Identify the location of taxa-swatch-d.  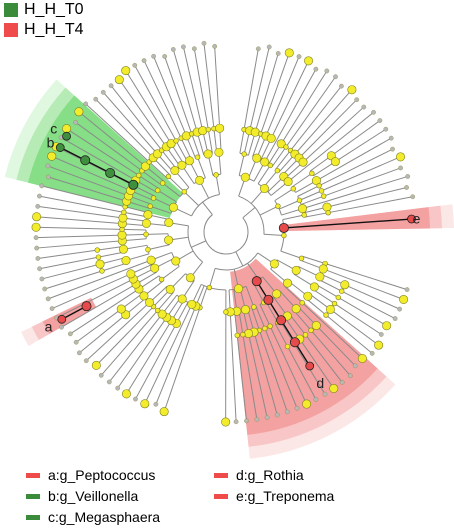
(221, 475).